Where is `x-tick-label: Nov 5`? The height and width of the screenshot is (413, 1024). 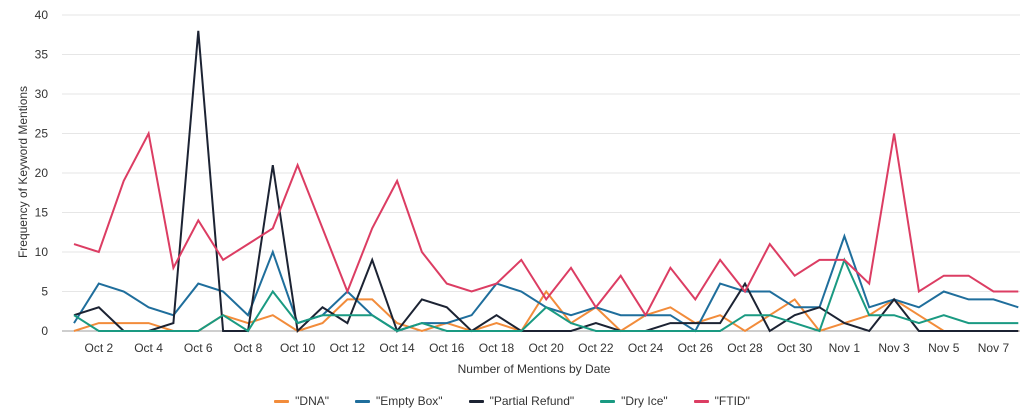
x-tick-label: Nov 5 is located at coordinates (944, 348).